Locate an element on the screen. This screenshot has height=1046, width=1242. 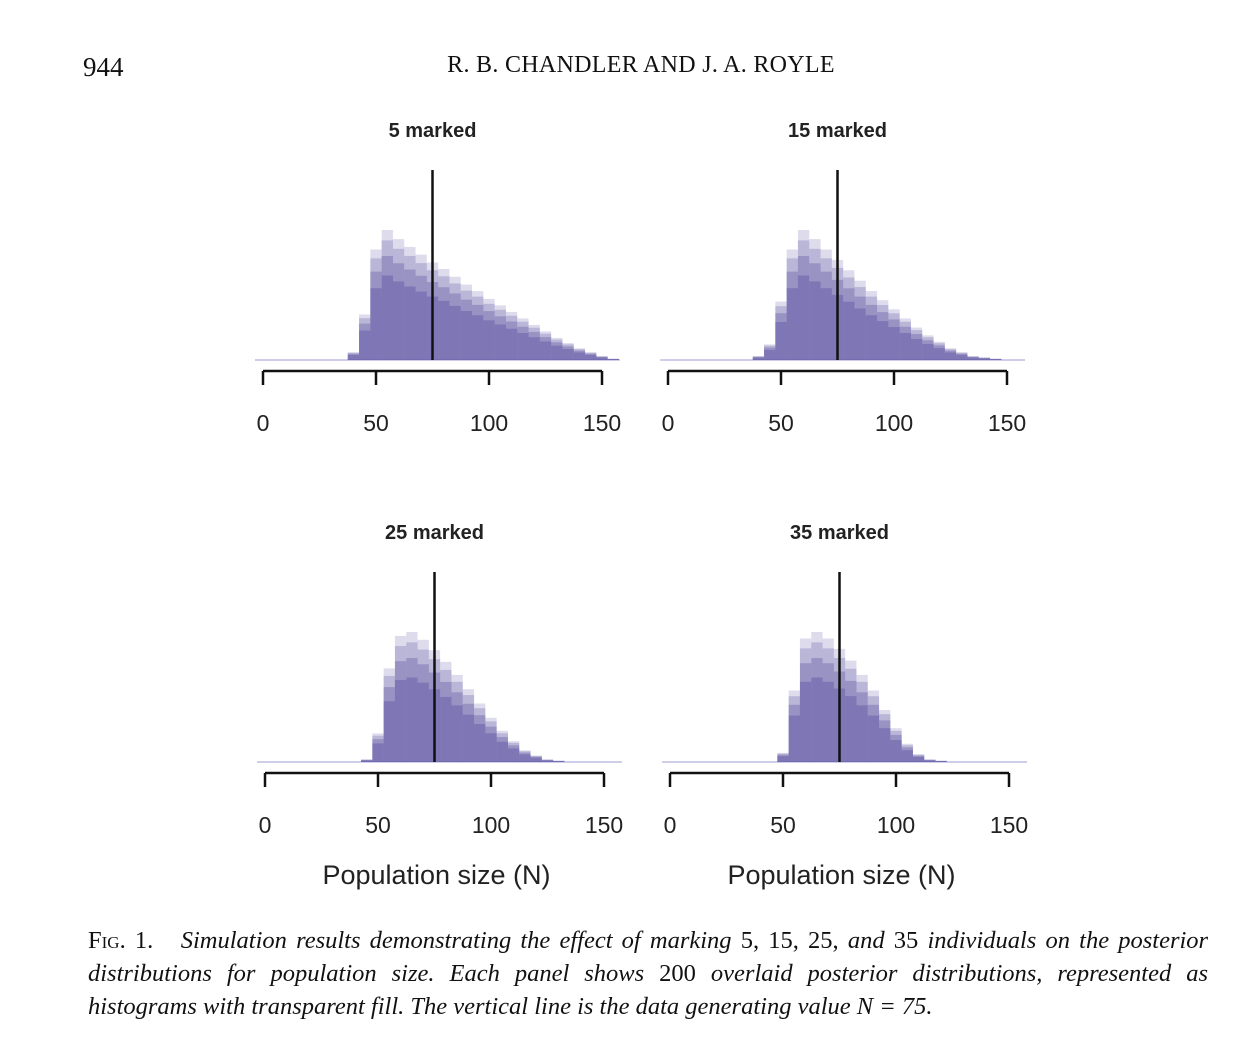
panel-4: 0 50 100 150 35 marked Population size (N) is located at coordinates (845, 706).